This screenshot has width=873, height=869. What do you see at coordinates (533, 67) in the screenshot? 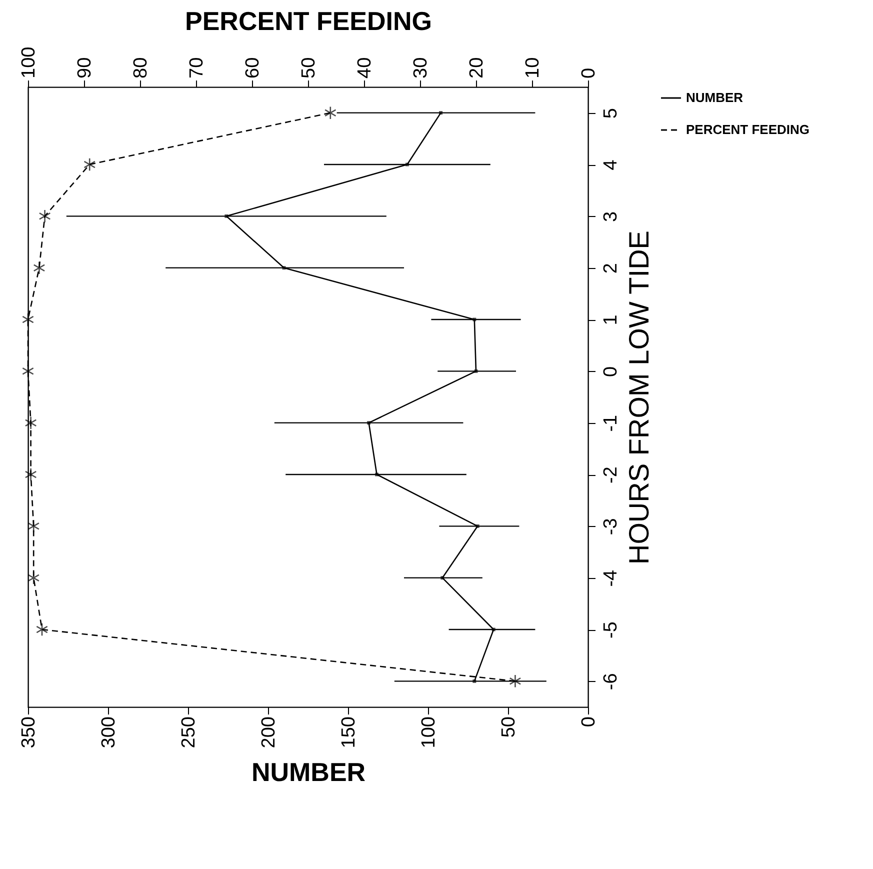
I see `x2-tick-label: 10` at bounding box center [533, 67].